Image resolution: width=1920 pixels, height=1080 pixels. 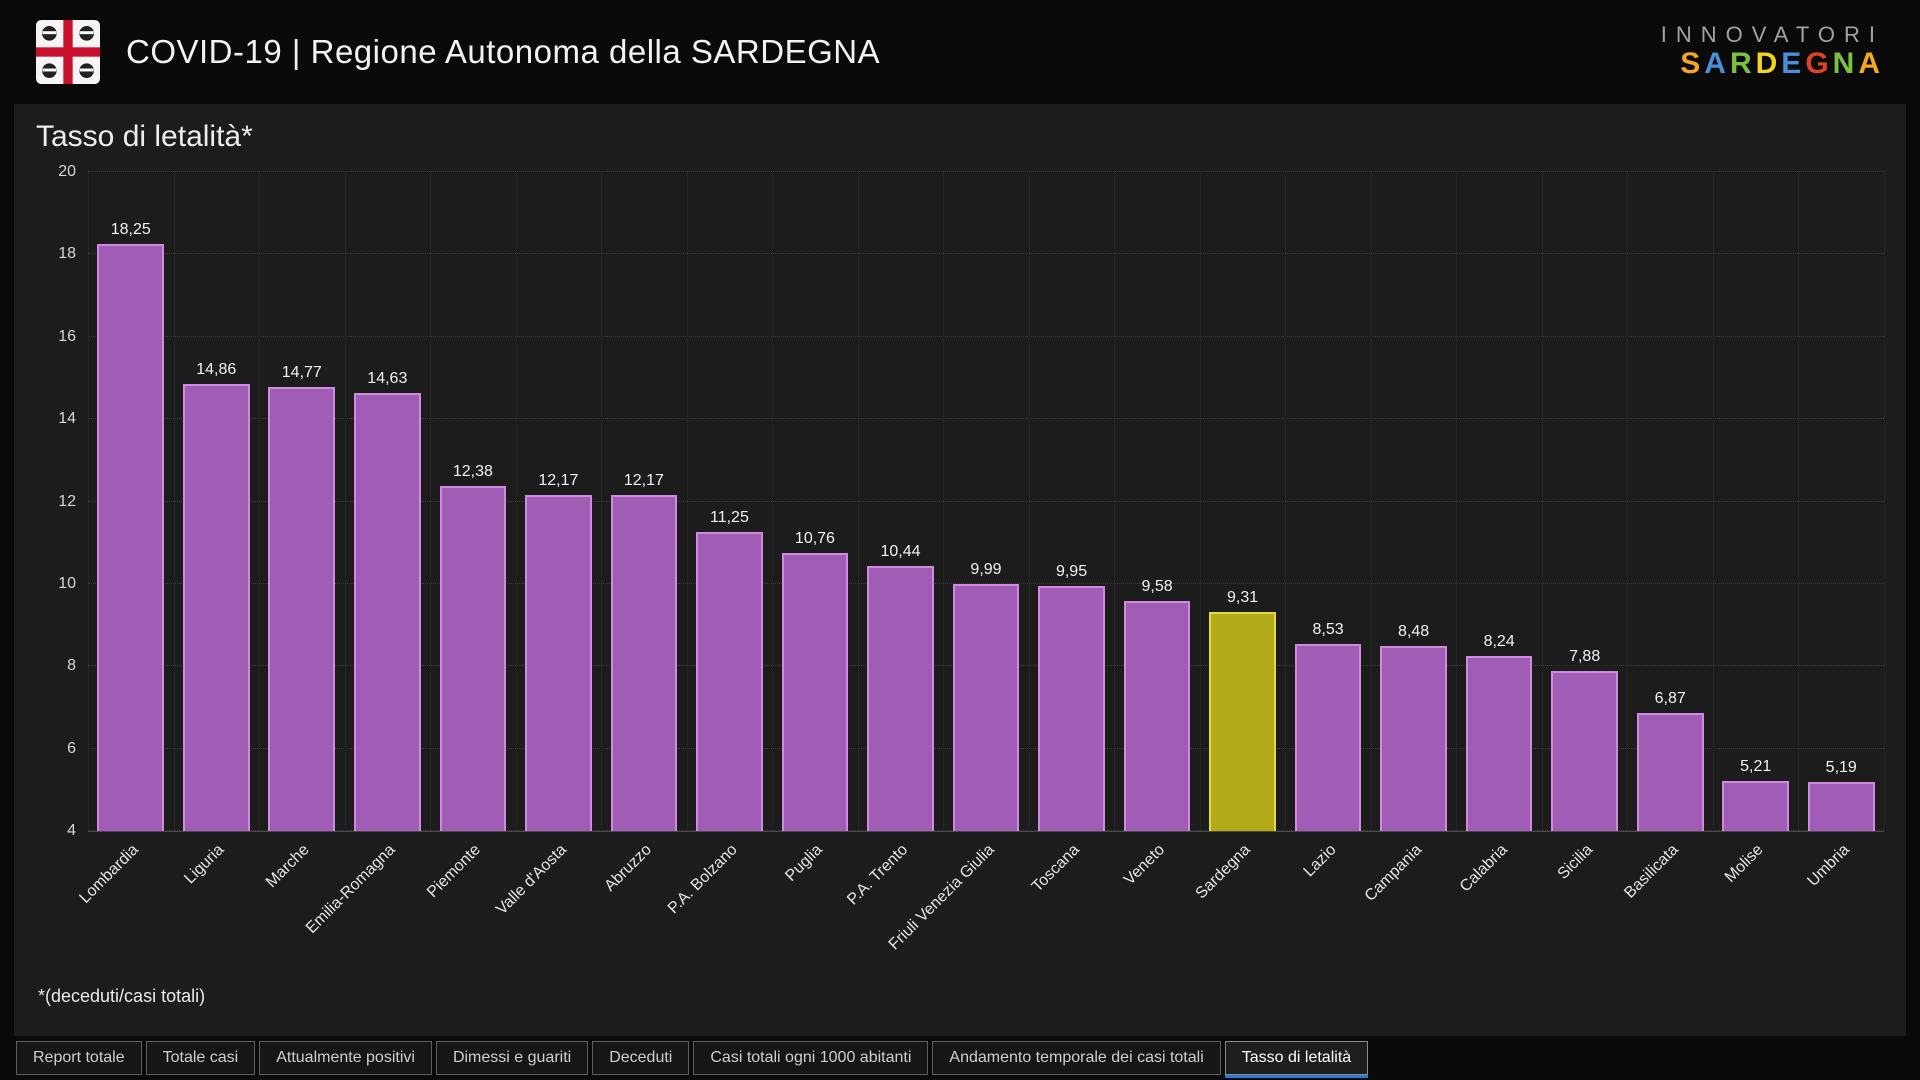 I want to click on x-axis-label-text: Veneto, so click(x=1145, y=865).